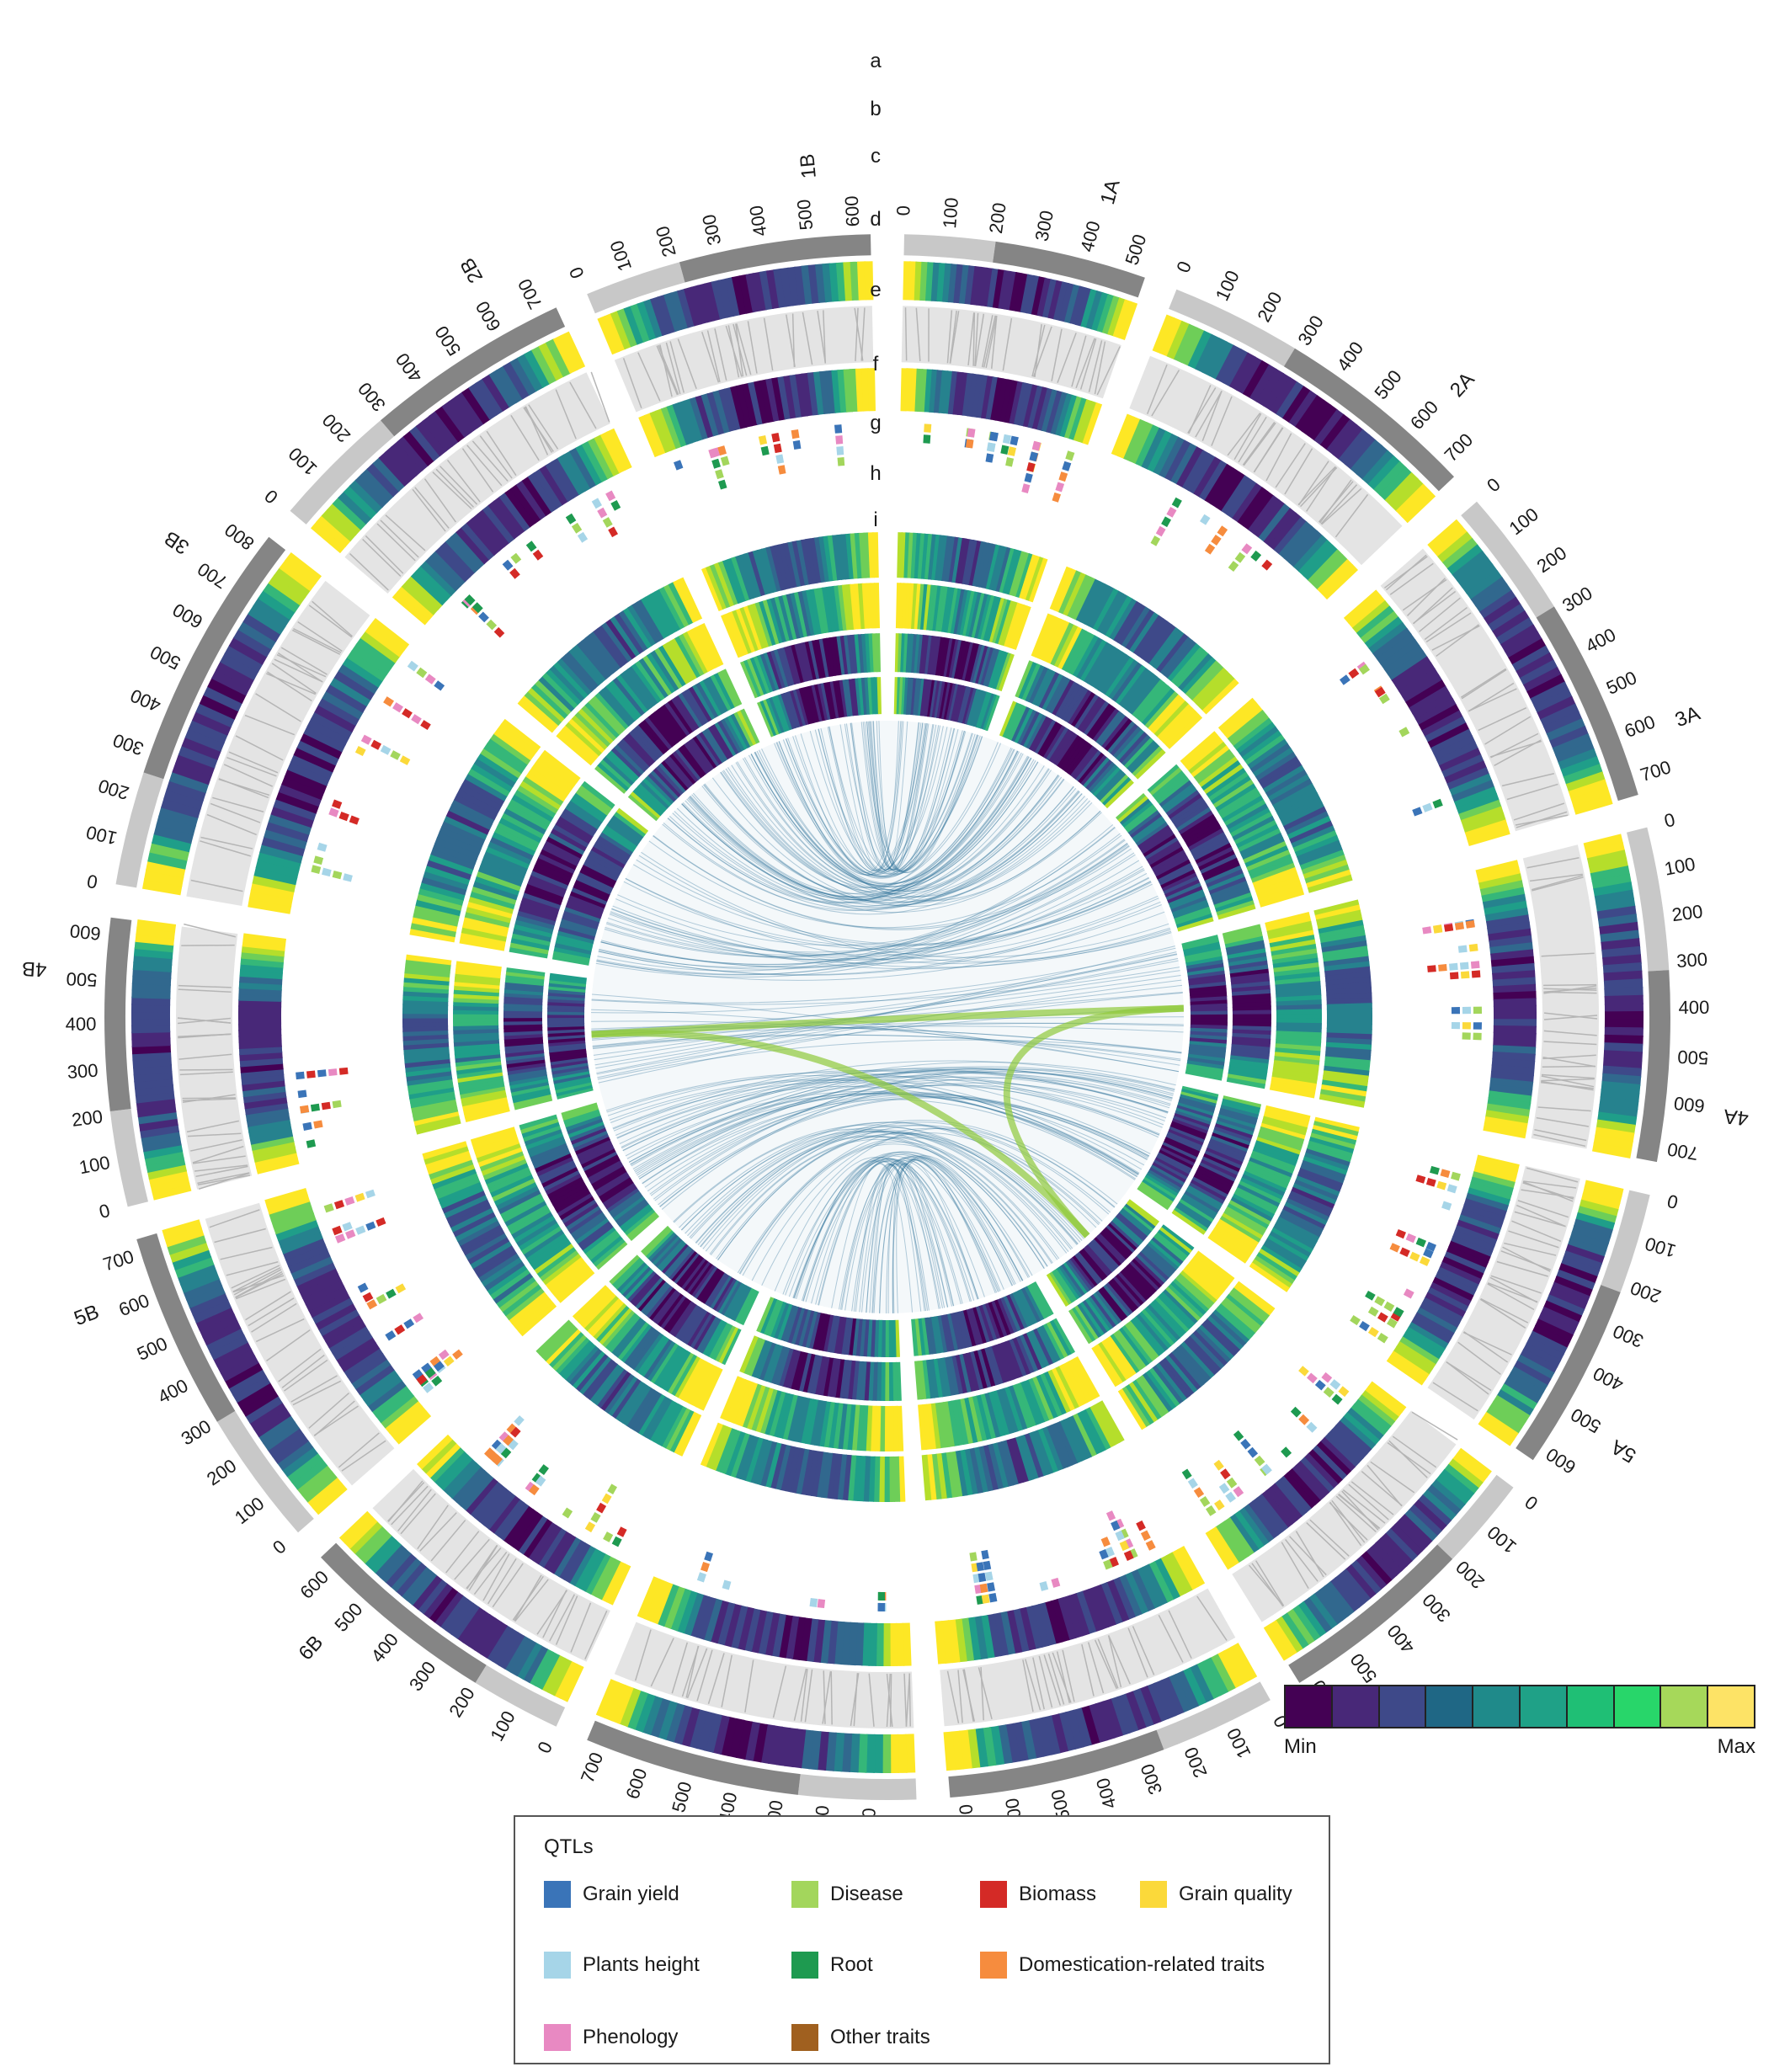 This screenshot has width=1774, height=2072. I want to click on tick-label: 600, so click(1640, 726).